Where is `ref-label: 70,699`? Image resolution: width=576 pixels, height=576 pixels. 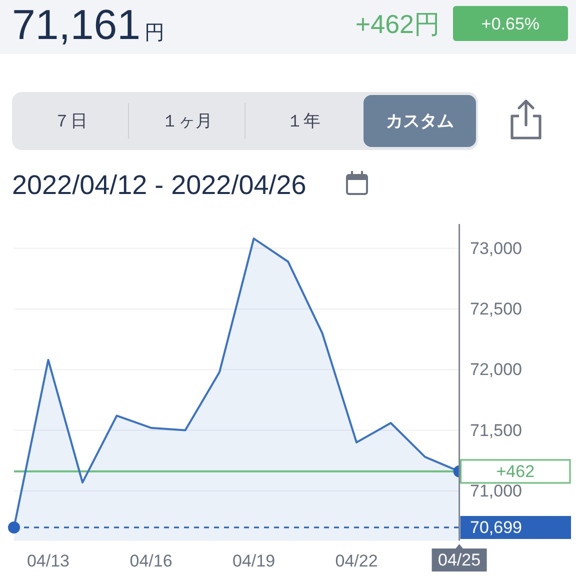 ref-label: 70,699 is located at coordinates (515, 527).